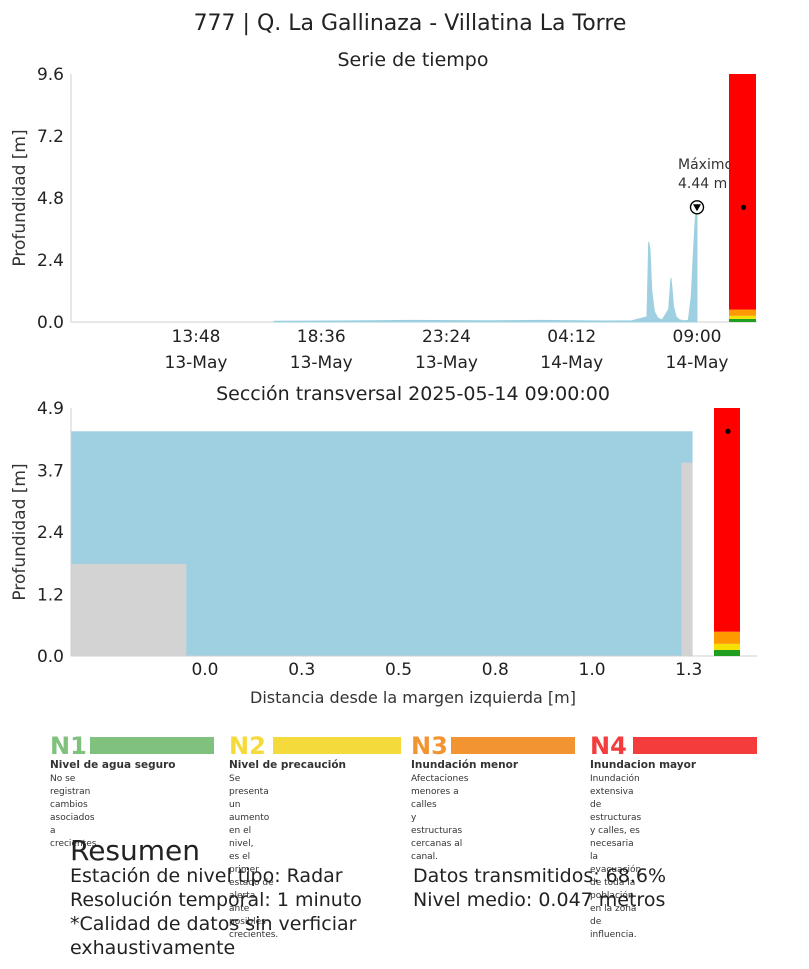  Describe the element at coordinates (608, 746) in the screenshot. I see `level-code: N4` at that location.